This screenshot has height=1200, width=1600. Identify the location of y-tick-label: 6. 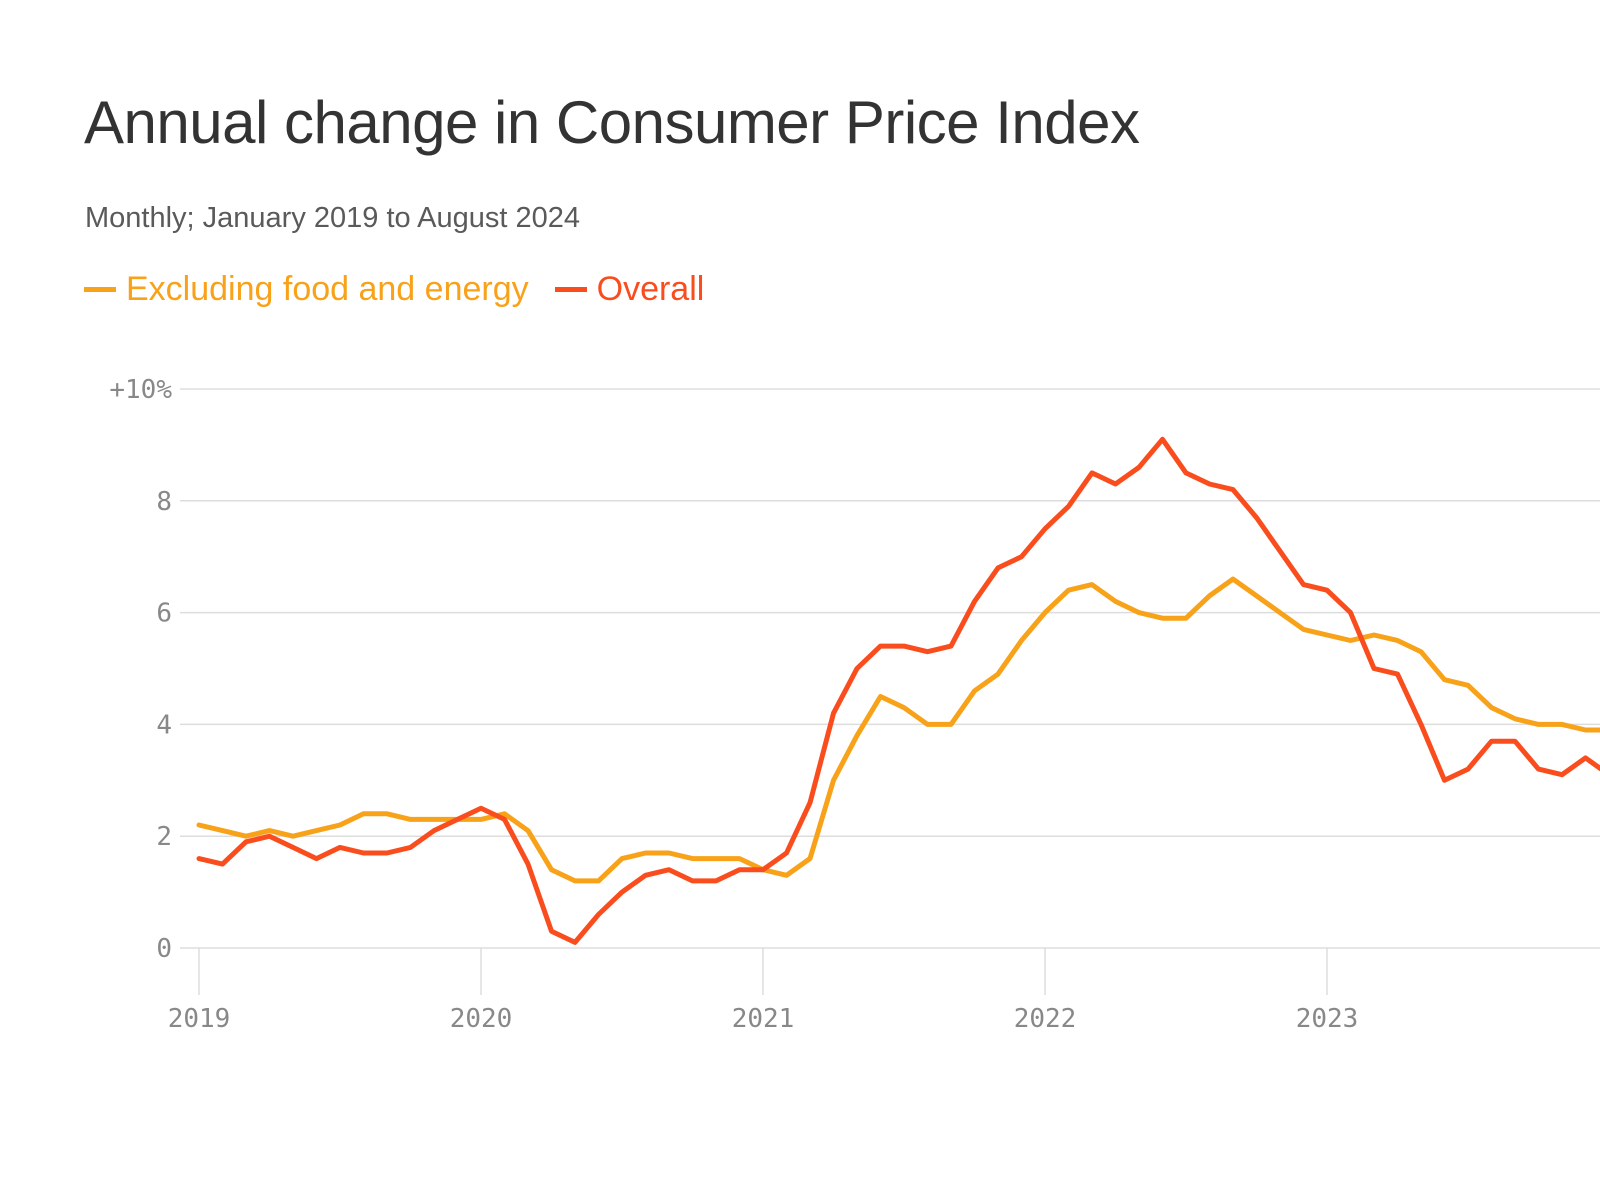
(164, 614).